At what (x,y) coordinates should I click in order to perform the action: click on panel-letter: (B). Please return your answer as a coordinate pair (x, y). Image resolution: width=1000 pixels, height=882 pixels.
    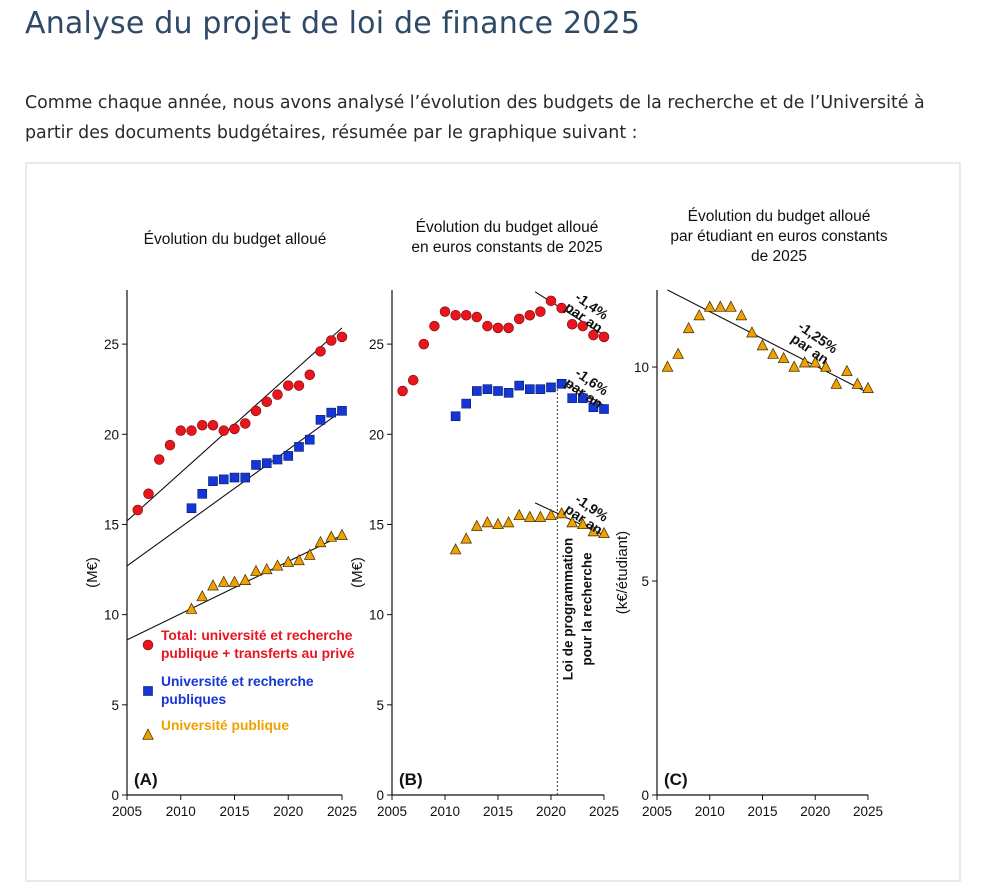
    Looking at the image, I should click on (411, 779).